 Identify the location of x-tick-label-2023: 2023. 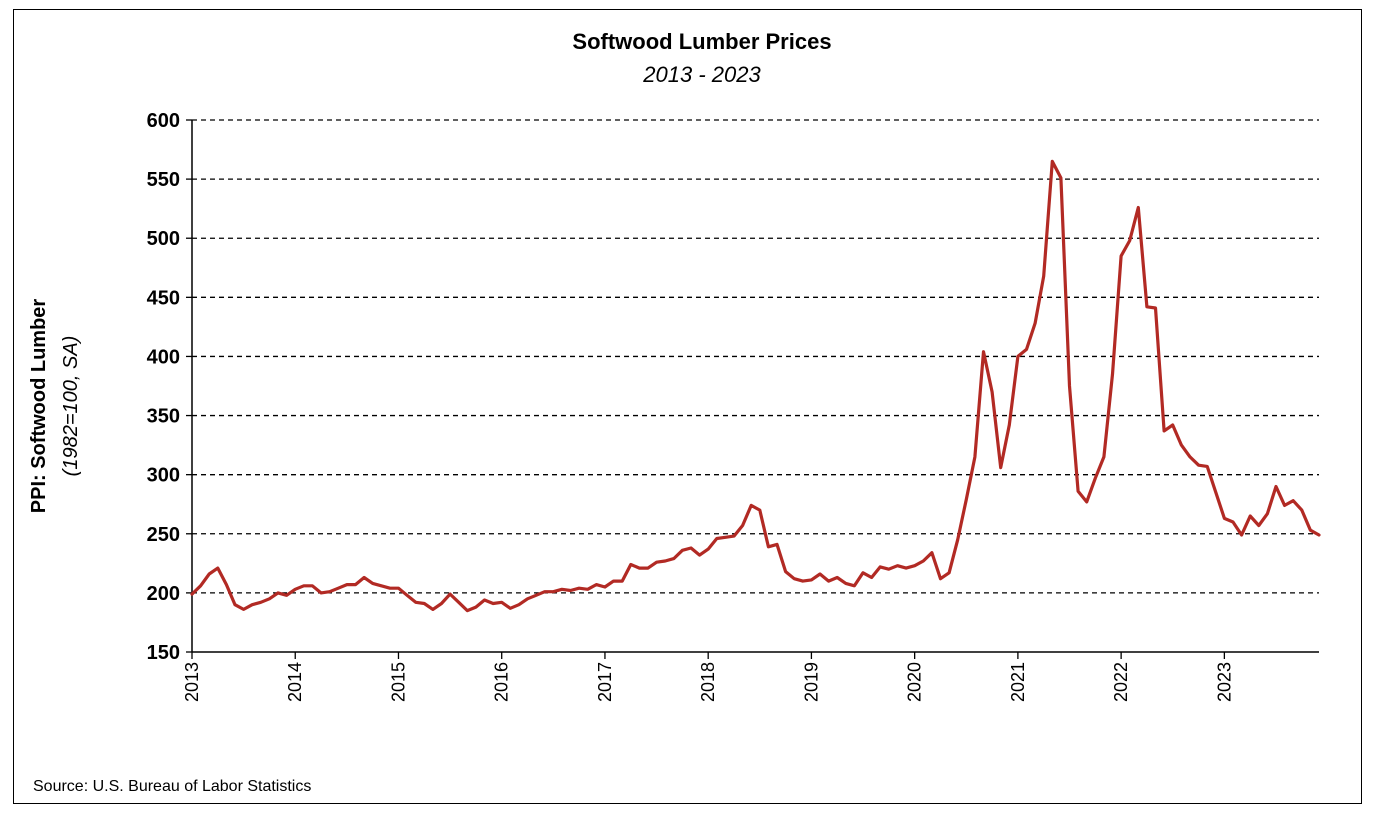
(1224, 682).